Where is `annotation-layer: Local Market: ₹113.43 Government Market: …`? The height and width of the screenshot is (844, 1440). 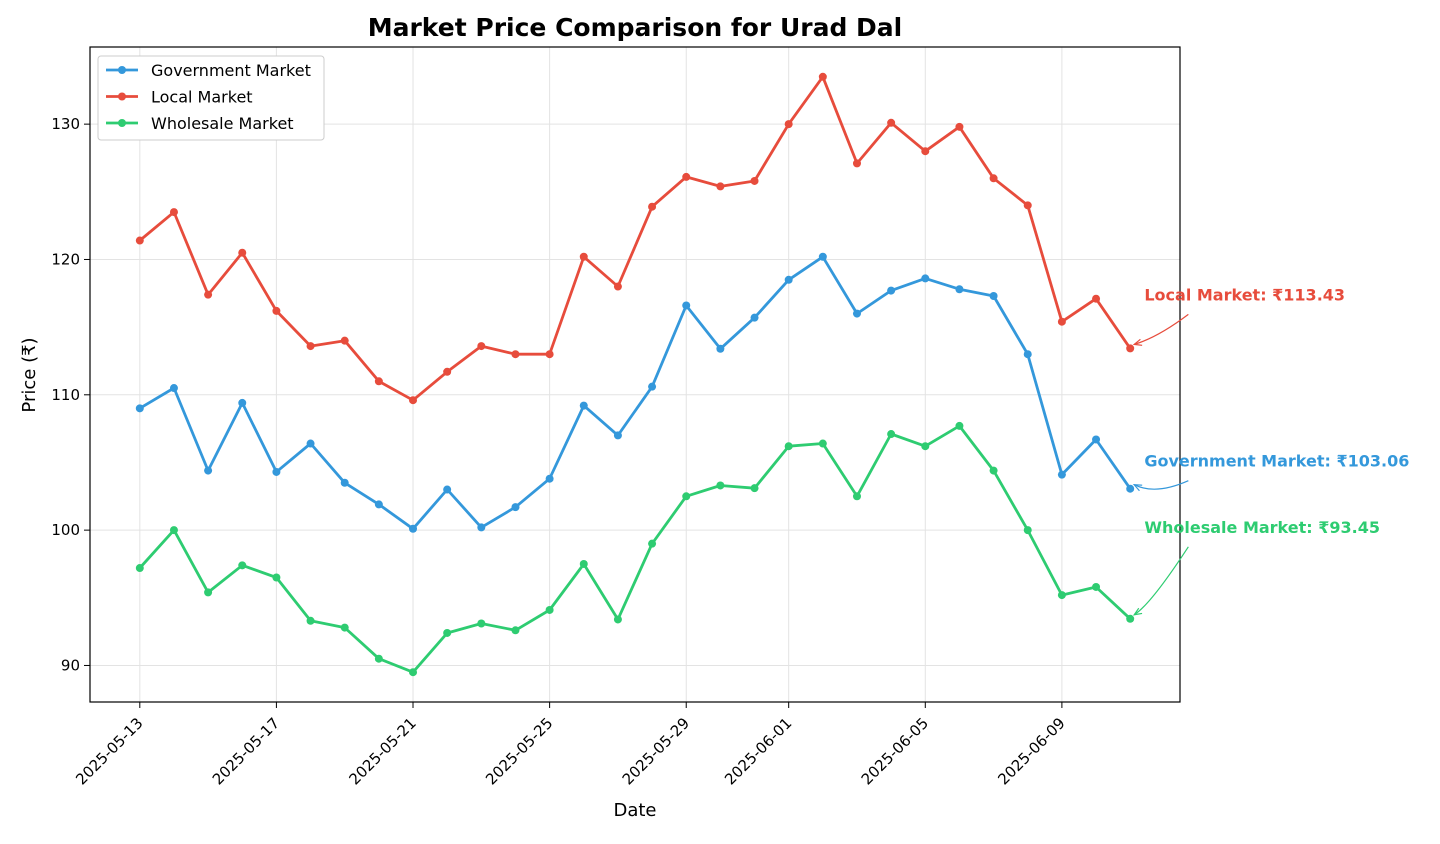 annotation-layer: Local Market: ₹113.43 Government Market: … is located at coordinates (1270, 450).